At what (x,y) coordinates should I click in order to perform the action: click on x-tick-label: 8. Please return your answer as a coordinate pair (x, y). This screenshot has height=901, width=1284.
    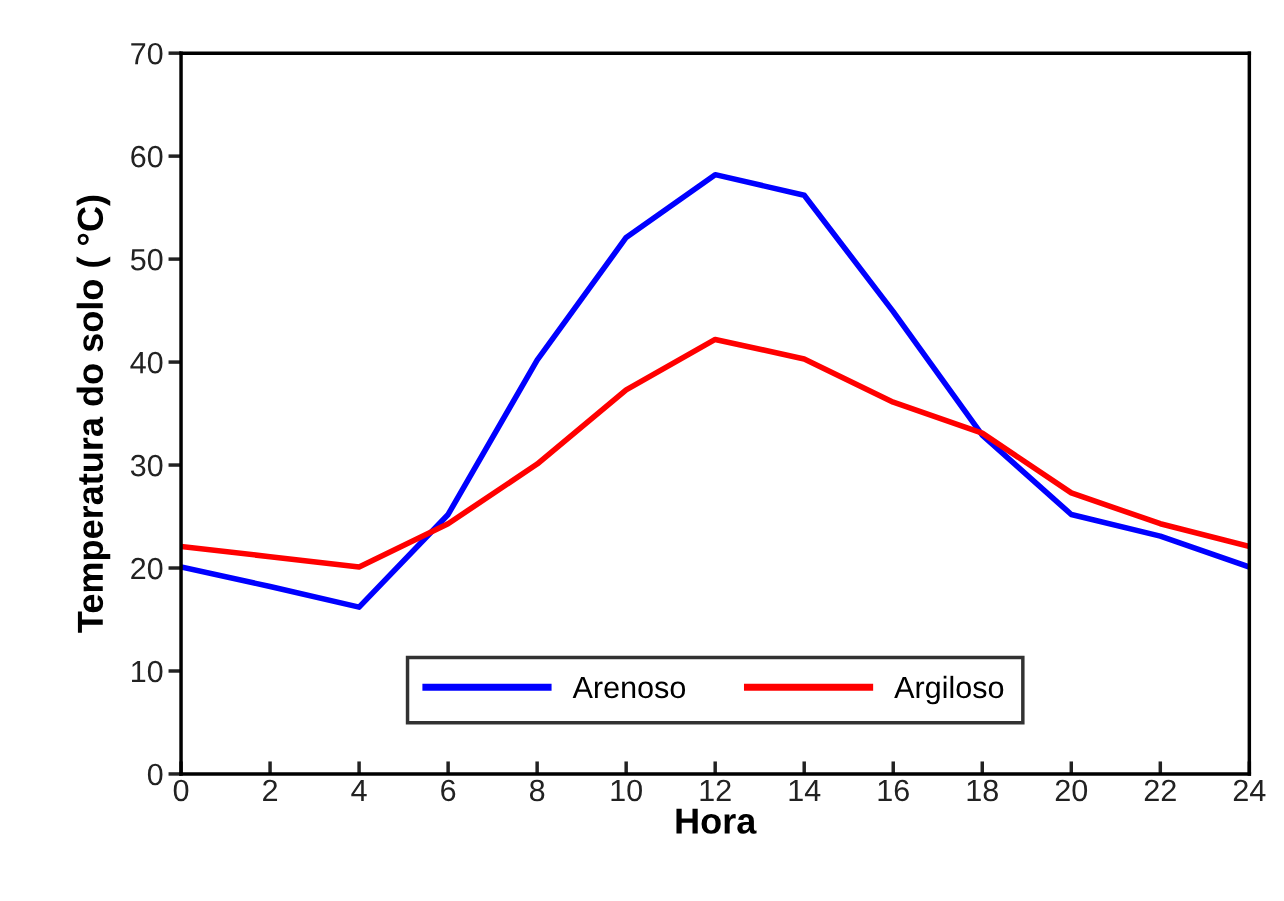
    Looking at the image, I should click on (537, 790).